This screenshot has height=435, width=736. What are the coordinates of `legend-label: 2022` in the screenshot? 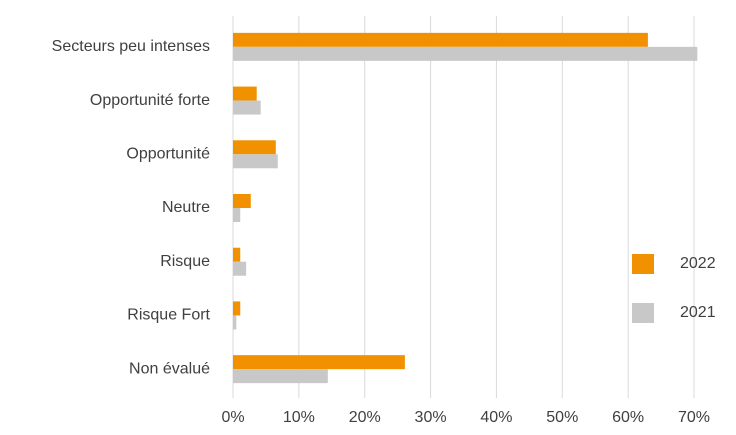 It's located at (698, 263).